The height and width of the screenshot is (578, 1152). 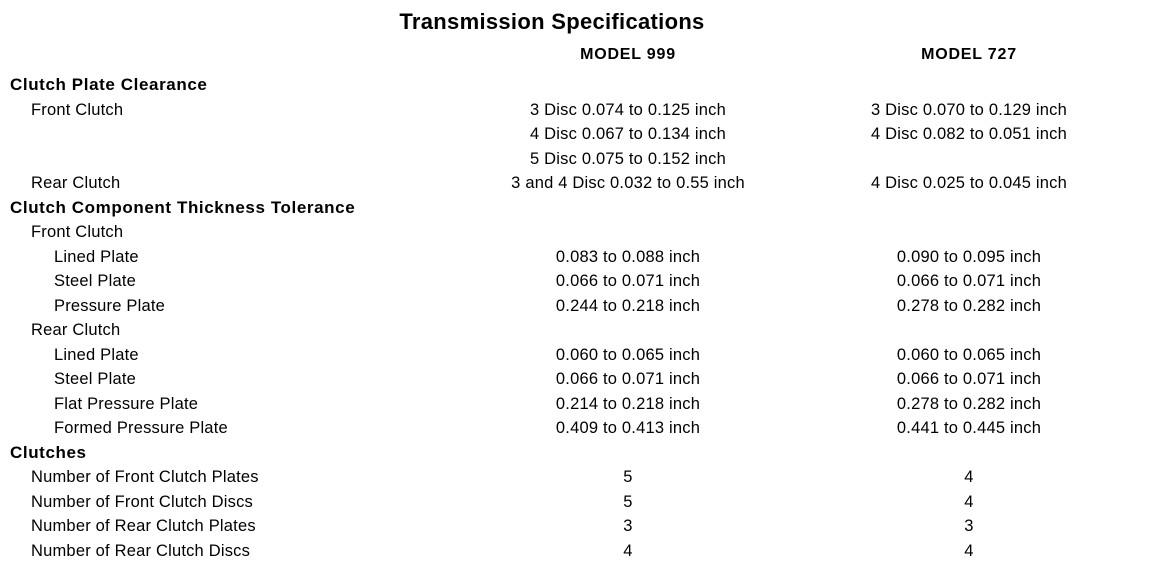 What do you see at coordinates (576, 232) in the screenshot?
I see `table-row: Front Clutch` at bounding box center [576, 232].